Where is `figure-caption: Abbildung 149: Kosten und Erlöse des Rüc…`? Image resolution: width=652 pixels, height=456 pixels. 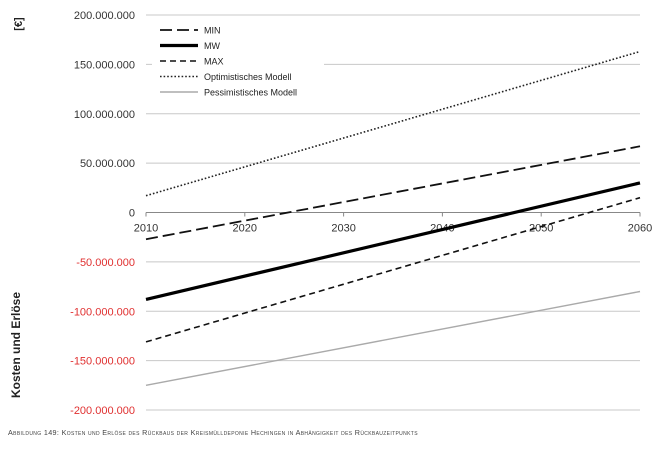 figure-caption: Abbildung 149: Kosten und Erlöse des Rüc… is located at coordinates (213, 432).